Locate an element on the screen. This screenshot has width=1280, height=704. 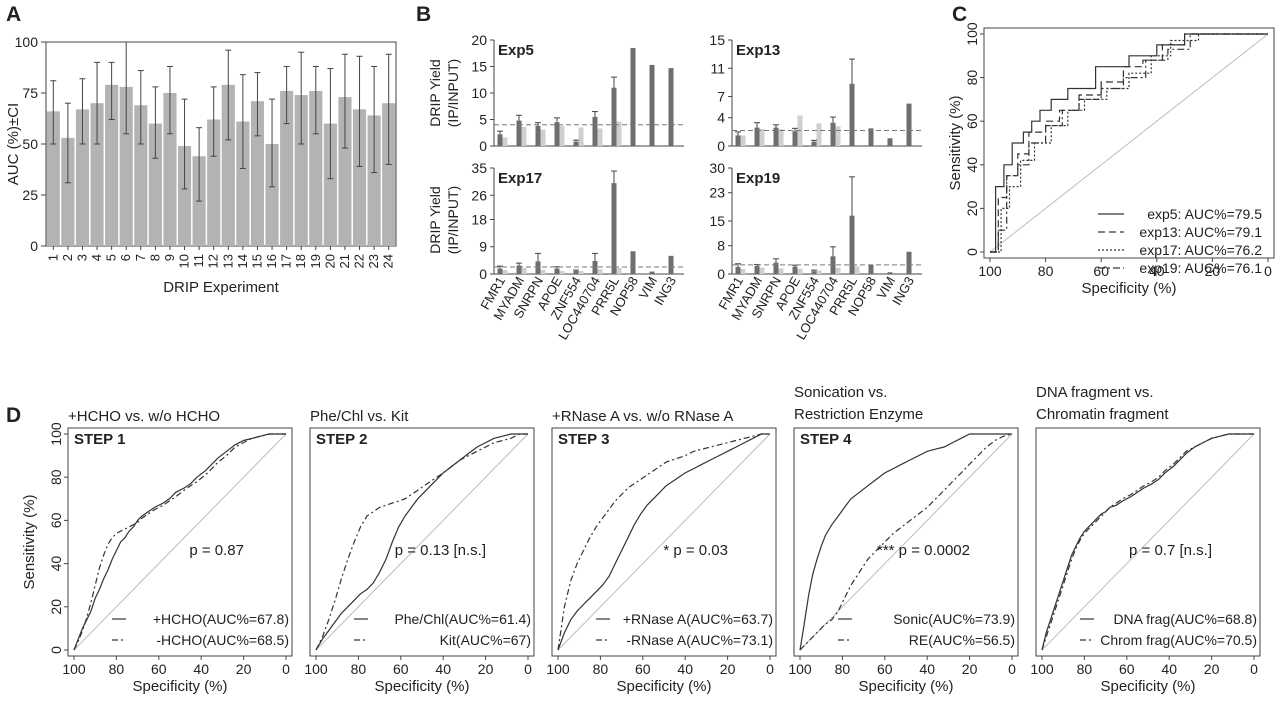
panel-b-y-title-bottom-line2: (IP/INPUT) is located at coordinates (453, 220).